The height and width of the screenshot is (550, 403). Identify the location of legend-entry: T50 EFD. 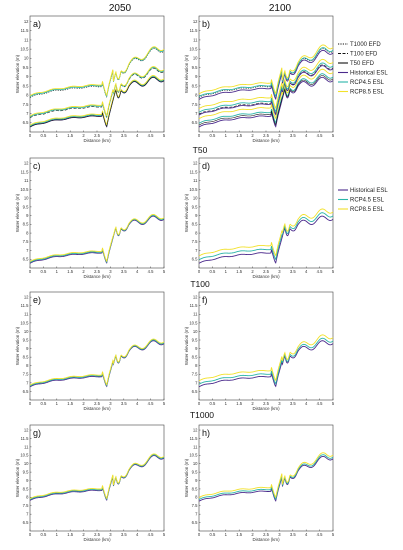
(362, 64).